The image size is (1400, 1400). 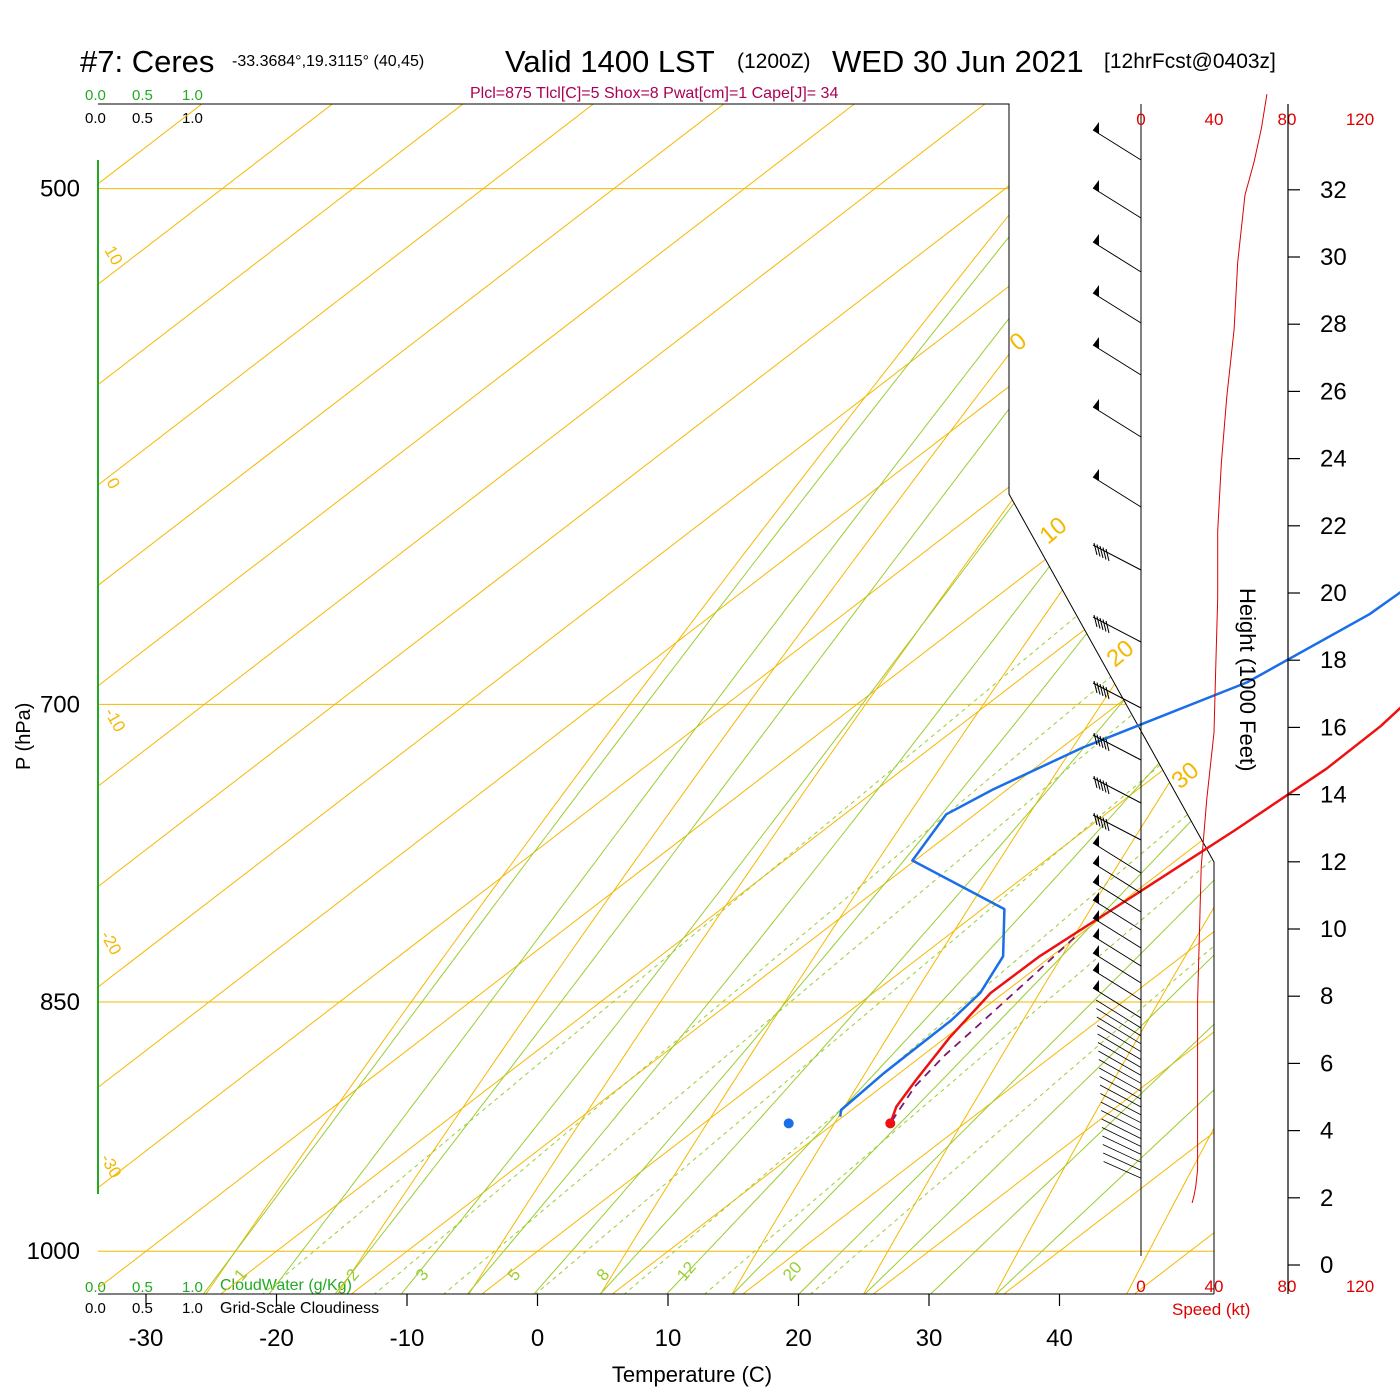 I want to click on valid-date: WED 30 Jun 2021, so click(x=958, y=61).